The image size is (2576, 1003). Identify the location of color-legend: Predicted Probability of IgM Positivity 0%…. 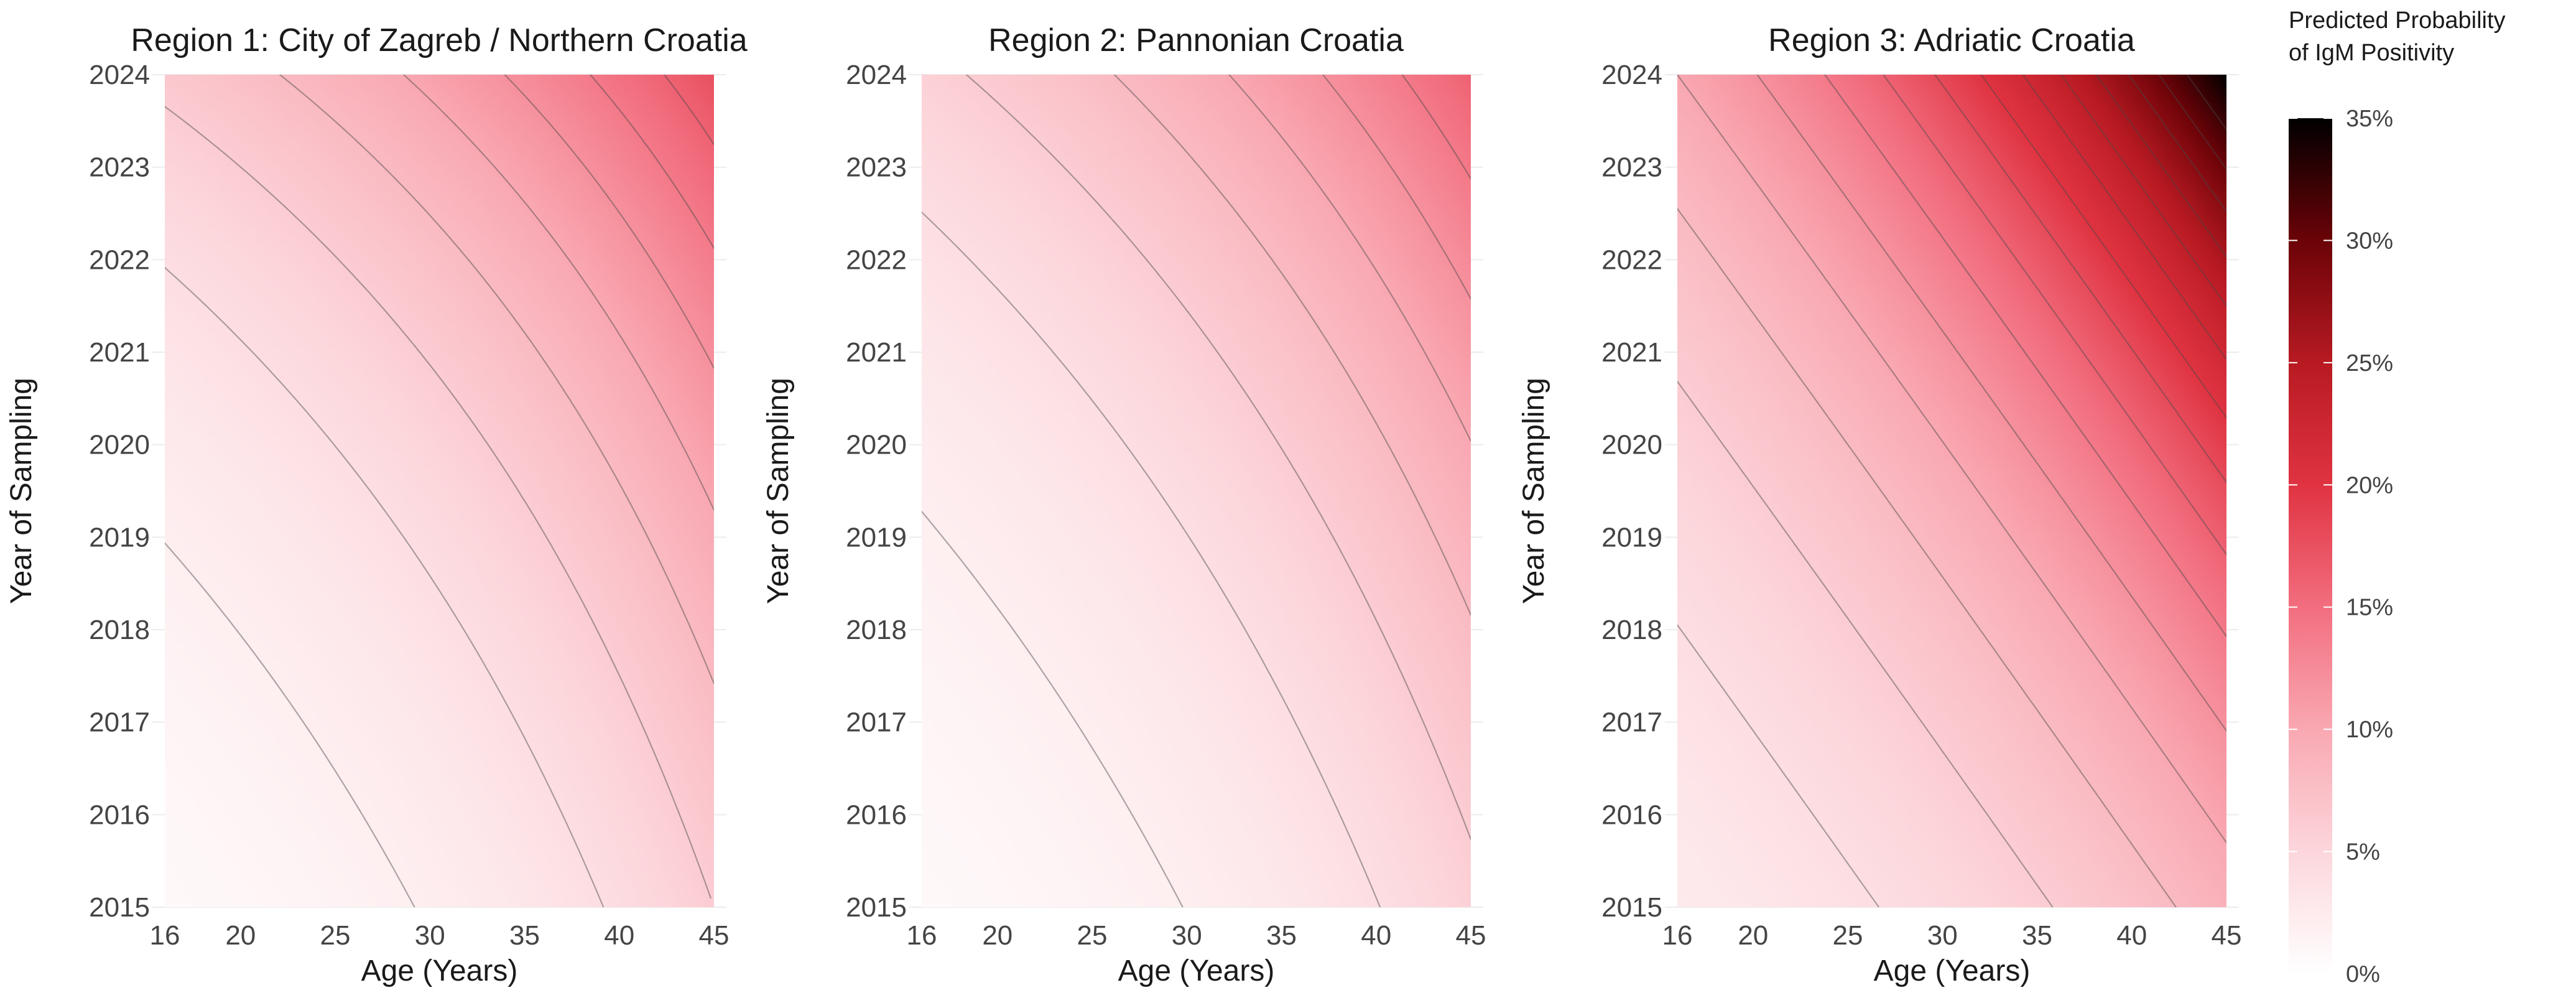
(2398, 497).